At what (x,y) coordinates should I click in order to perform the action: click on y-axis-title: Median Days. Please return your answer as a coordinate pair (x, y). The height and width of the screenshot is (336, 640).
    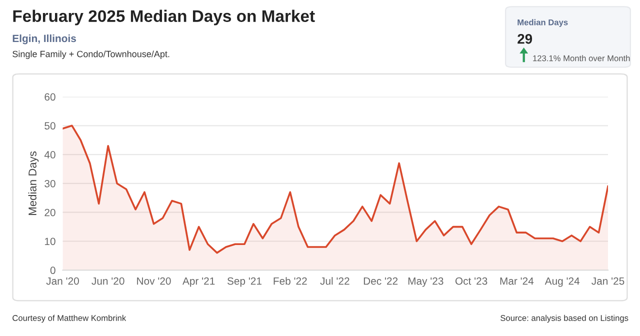
    Looking at the image, I should click on (33, 183).